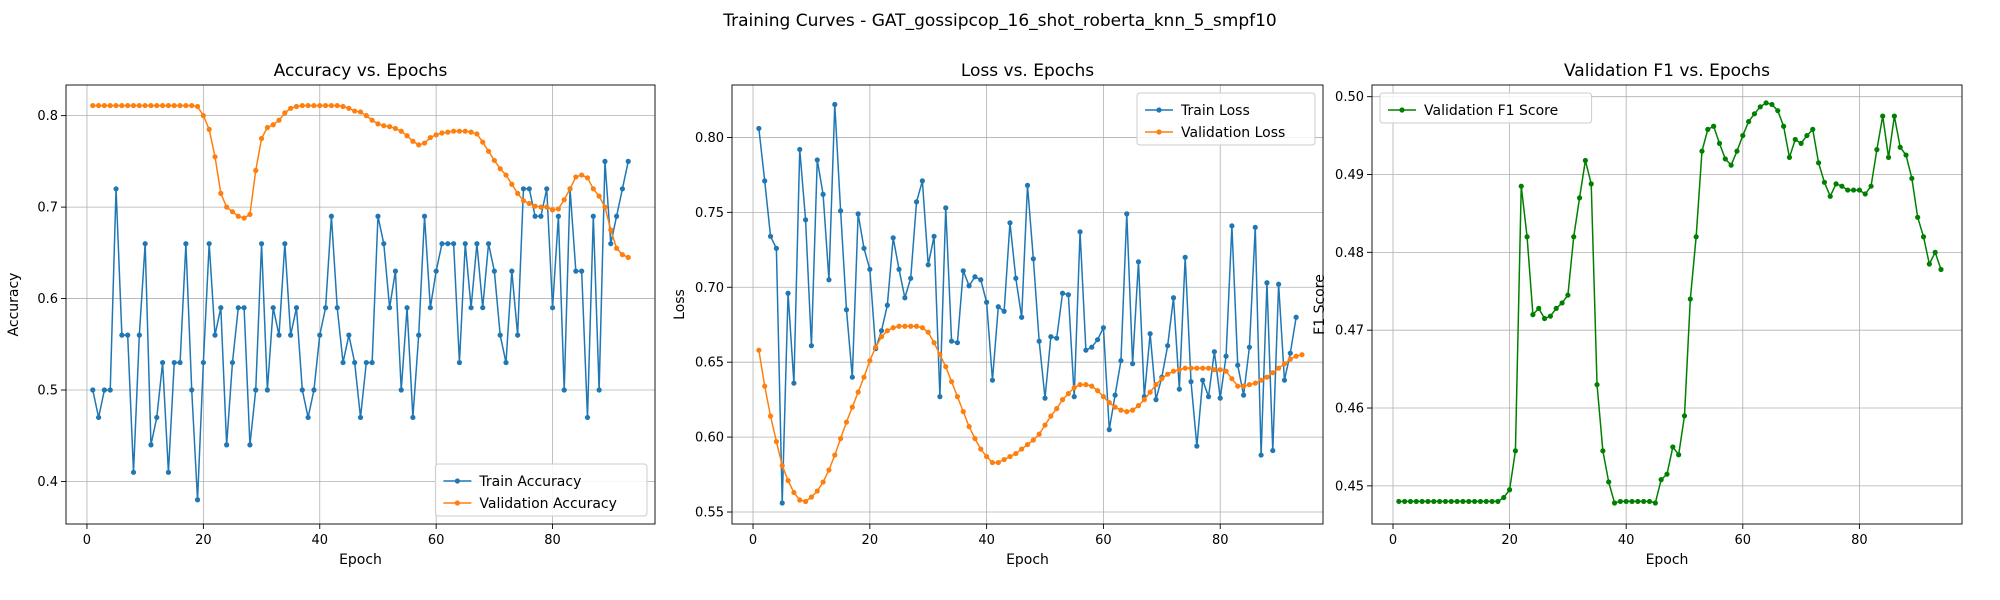 The image size is (2000, 600). Describe the element at coordinates (1859, 540) in the screenshot. I see `x-tick-label: 80` at that location.